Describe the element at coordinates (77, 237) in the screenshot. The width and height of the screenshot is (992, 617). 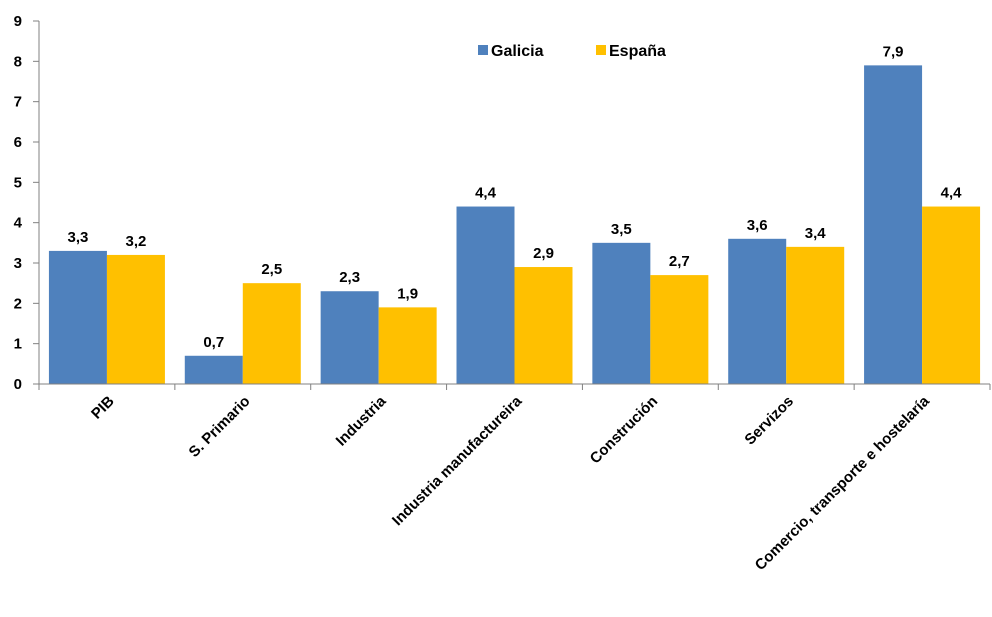
I see `data-label: 3,3` at that location.